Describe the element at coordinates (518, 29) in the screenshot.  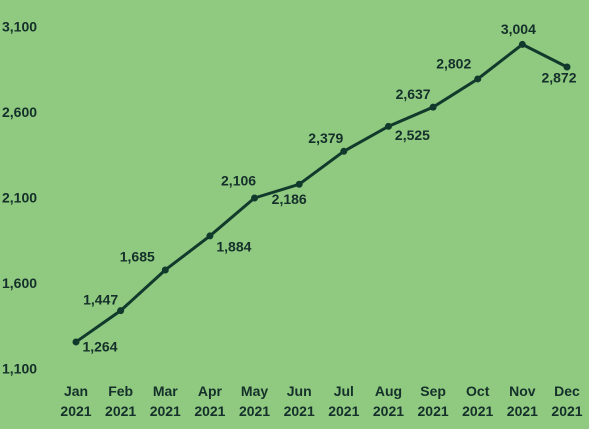
I see `data-label: 3,004` at that location.